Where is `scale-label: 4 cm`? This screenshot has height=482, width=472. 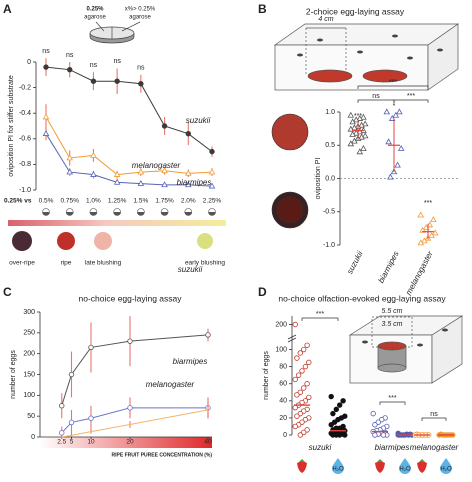 scale-label: 4 cm is located at coordinates (325, 19).